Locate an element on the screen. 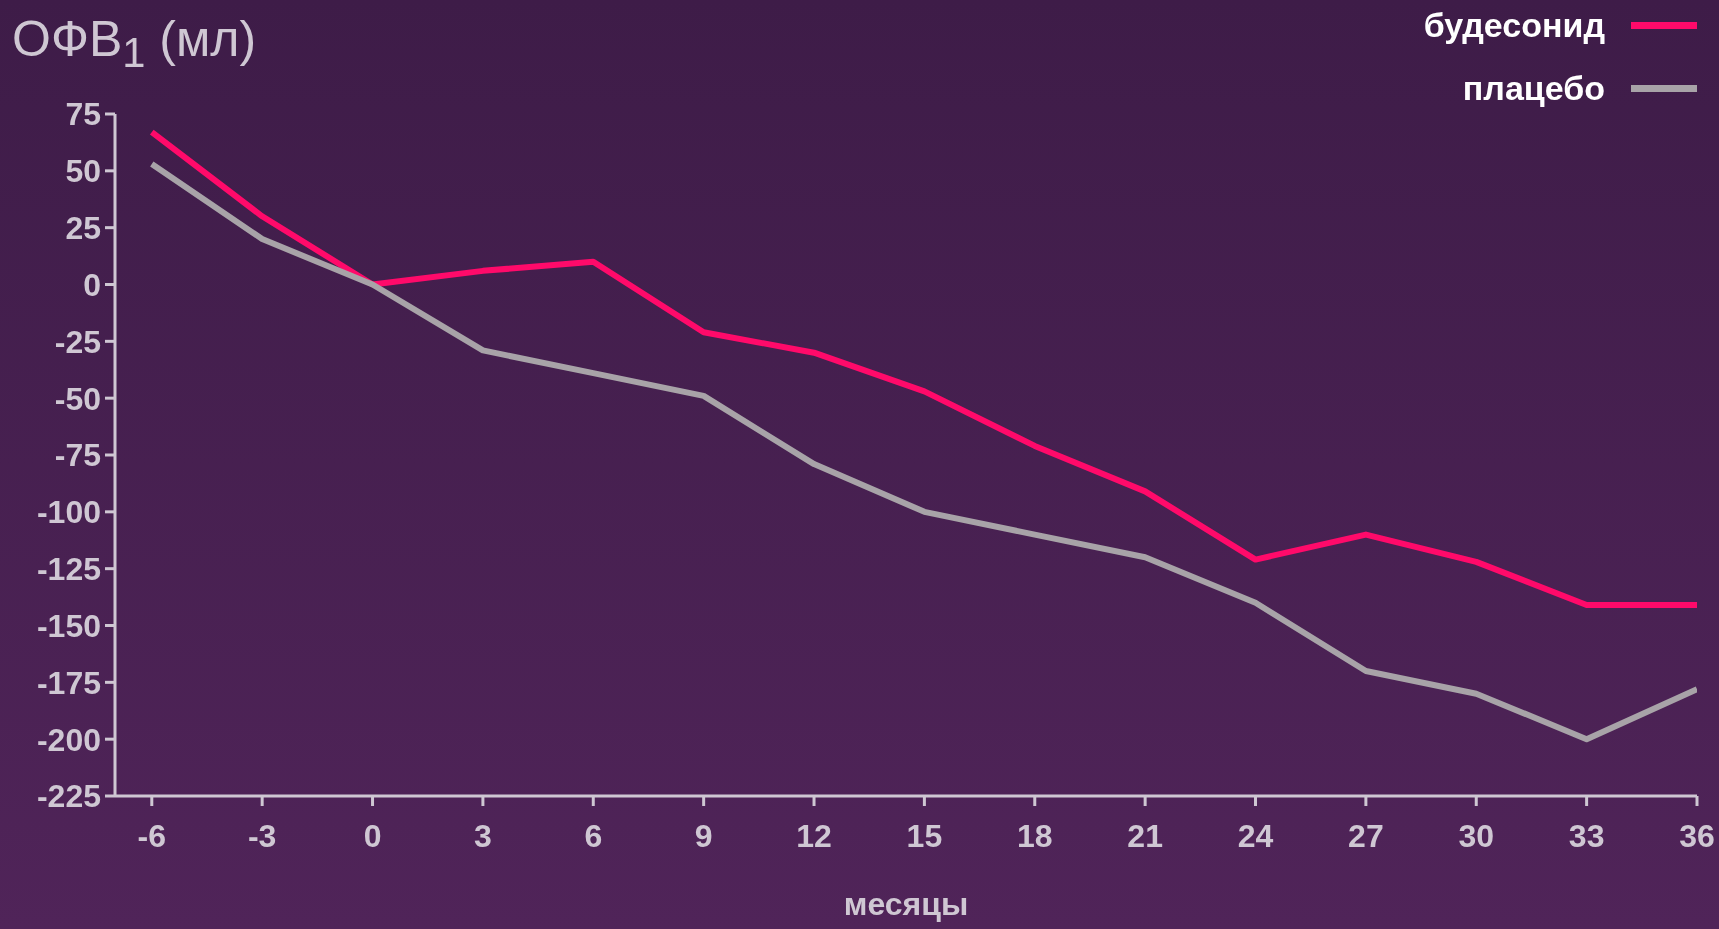 Image resolution: width=1719 pixels, height=929 pixels. y-tick-label: -125 is located at coordinates (68, 569).